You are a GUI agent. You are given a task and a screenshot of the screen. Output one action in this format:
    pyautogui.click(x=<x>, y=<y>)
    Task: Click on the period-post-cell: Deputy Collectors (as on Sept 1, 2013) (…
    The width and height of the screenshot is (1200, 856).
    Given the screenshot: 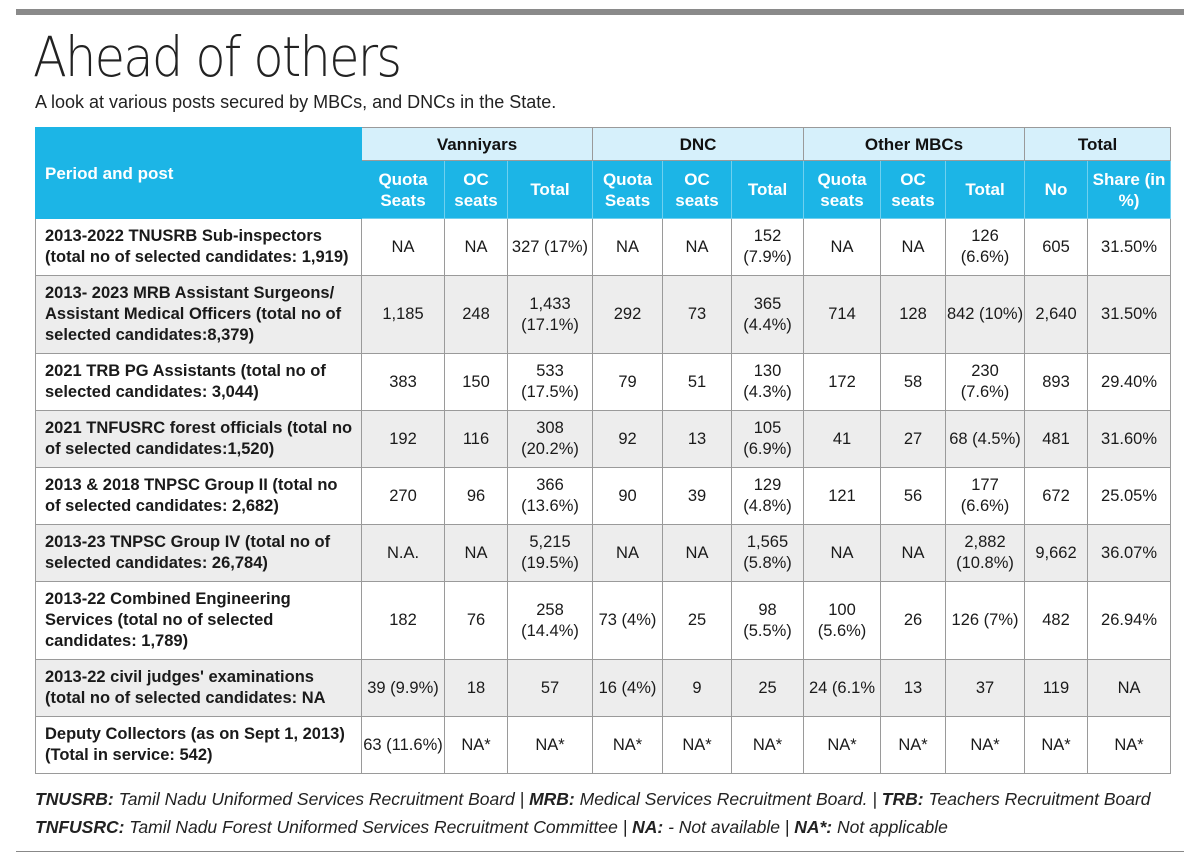 What is the action you would take?
    pyautogui.click(x=198, y=745)
    